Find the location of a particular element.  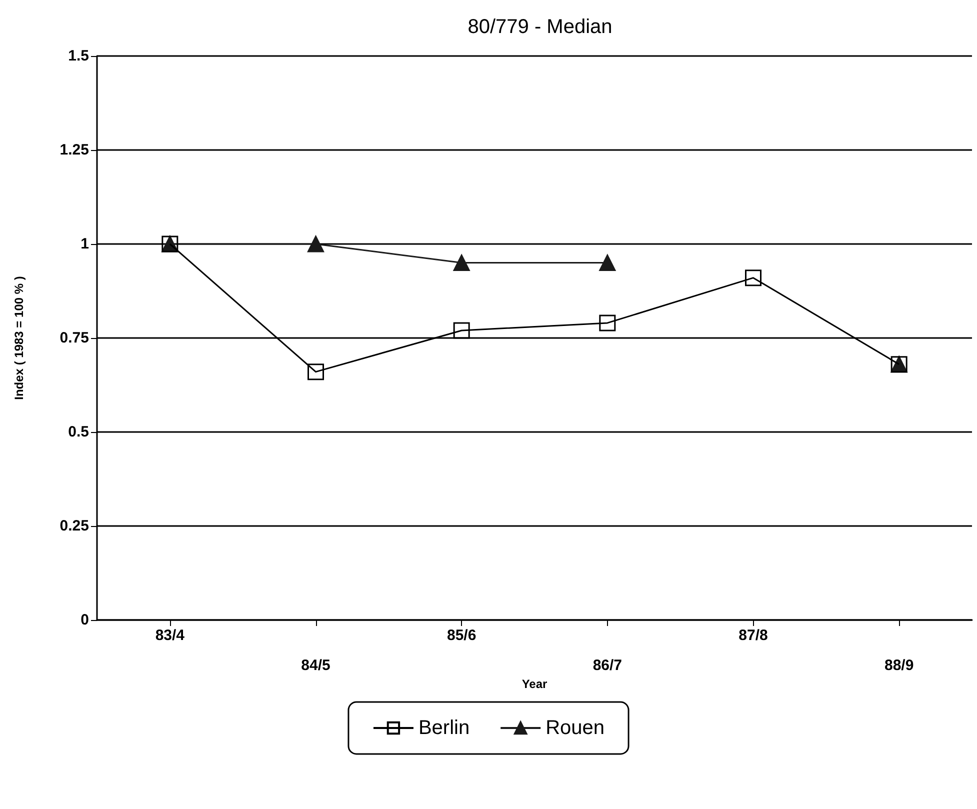

x-tick-label: 84/5 is located at coordinates (315, 665).